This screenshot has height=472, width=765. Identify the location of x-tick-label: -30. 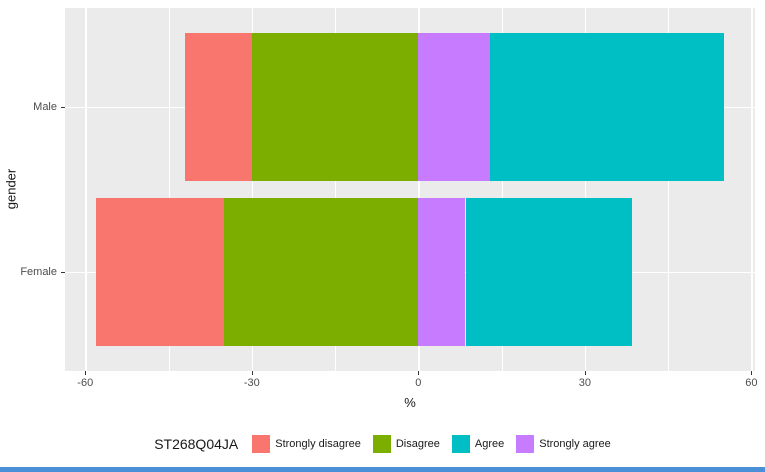
(251, 383).